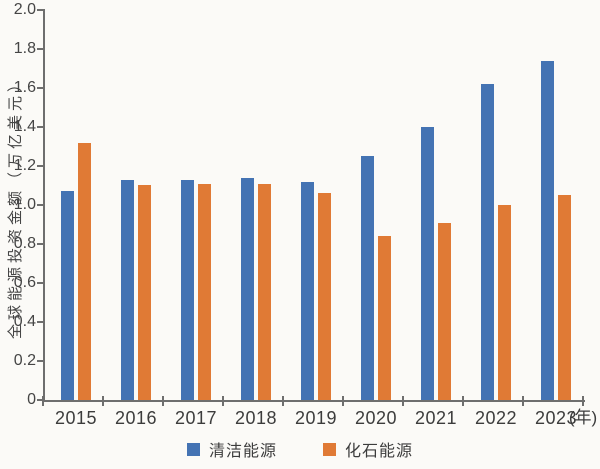 The image size is (600, 469). What do you see at coordinates (67, 295) in the screenshot?
I see `bar-clean-2015` at bounding box center [67, 295].